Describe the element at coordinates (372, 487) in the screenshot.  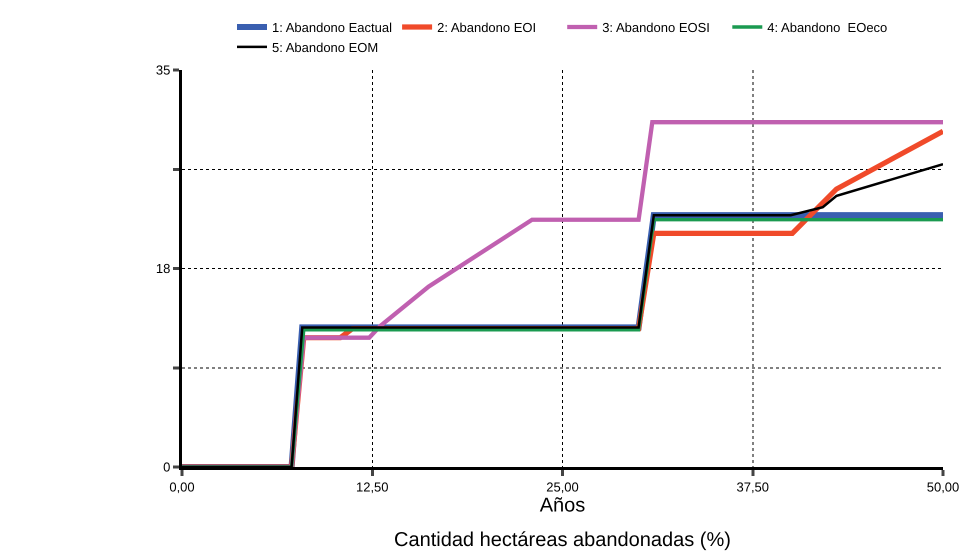
I see `x-tick-label: 12,50` at that location.